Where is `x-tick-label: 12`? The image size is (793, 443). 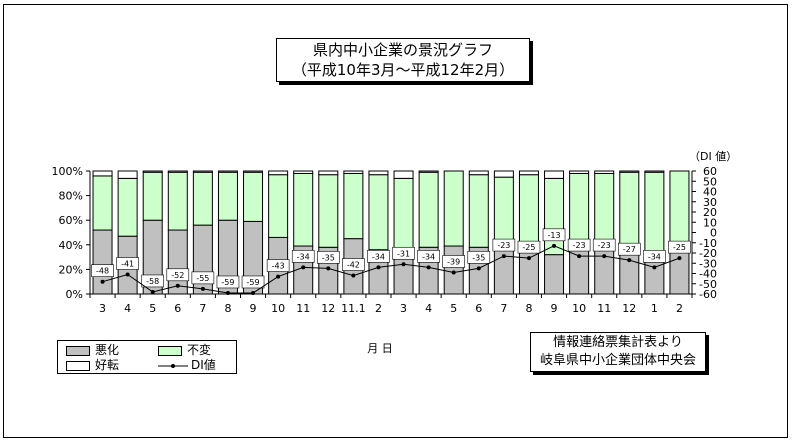
x-tick-label: 12 is located at coordinates (328, 308).